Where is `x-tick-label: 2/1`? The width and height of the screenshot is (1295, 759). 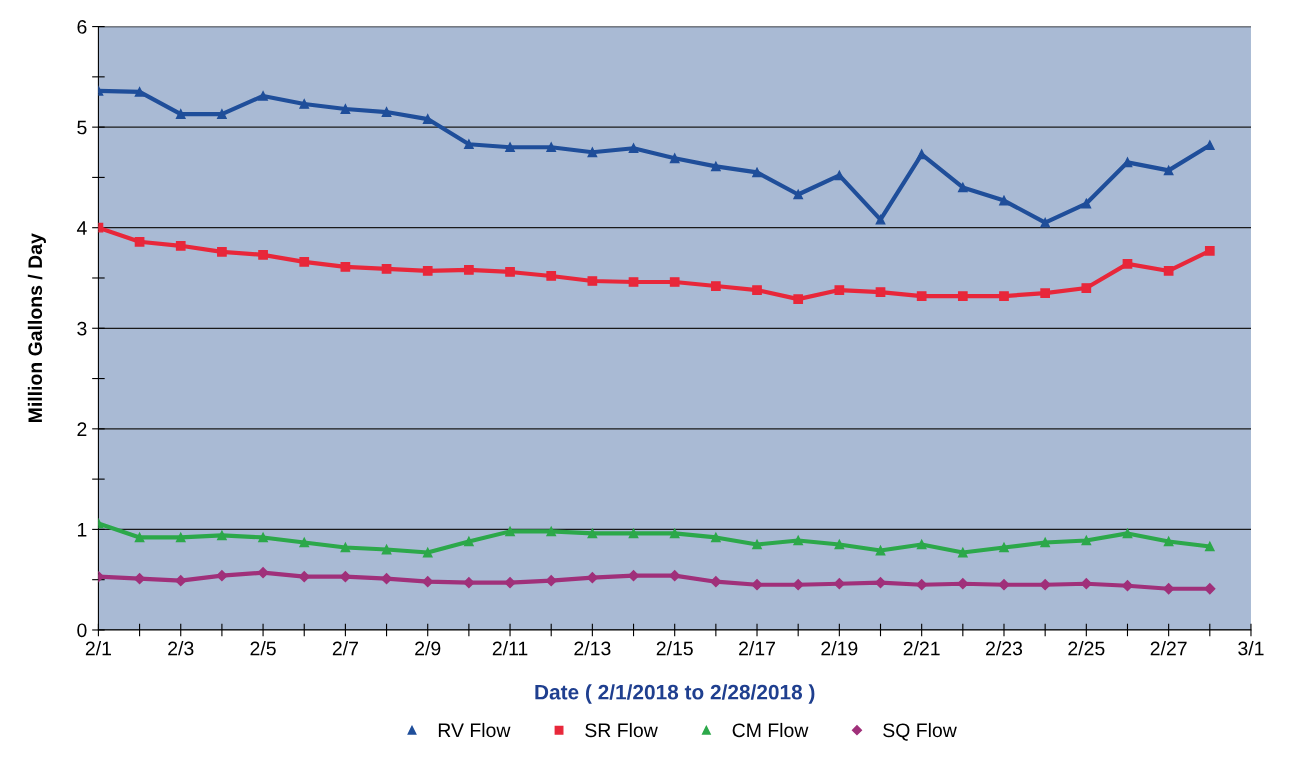
x-tick-label: 2/1 is located at coordinates (98, 648).